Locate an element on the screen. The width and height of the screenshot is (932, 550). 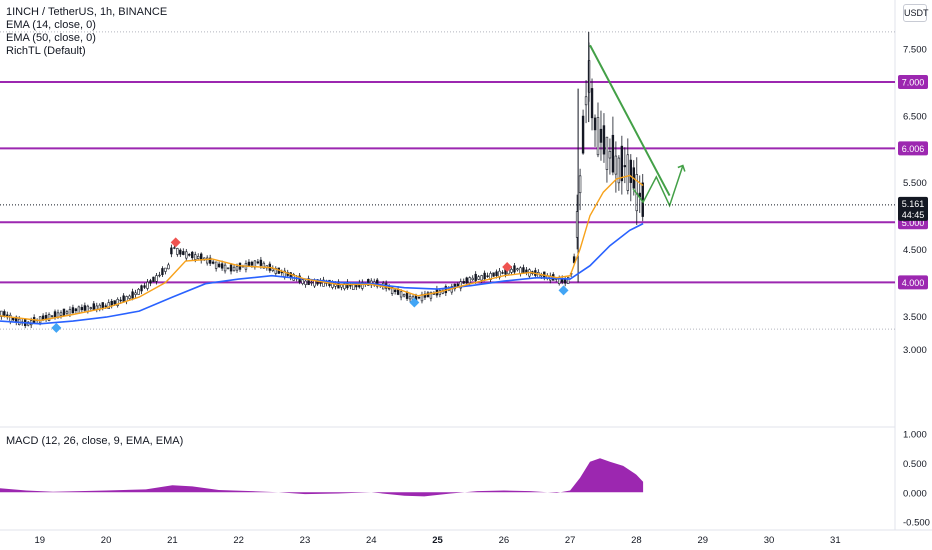
time-tick-label: 28 is located at coordinates (636, 540).